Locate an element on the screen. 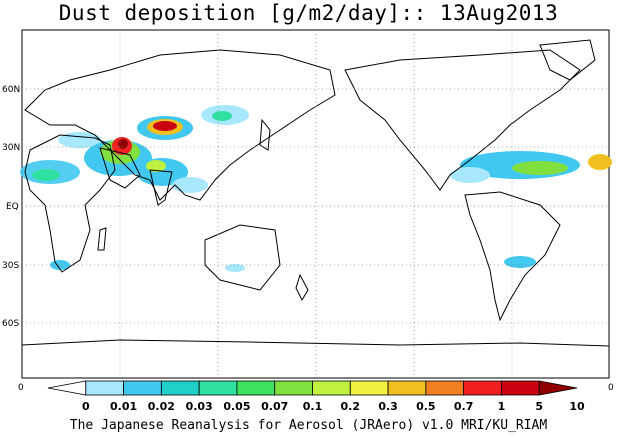 Image resolution: width=617 pixels, height=438 pixels. colorbar-tick-label: 0.3 is located at coordinates (388, 406).